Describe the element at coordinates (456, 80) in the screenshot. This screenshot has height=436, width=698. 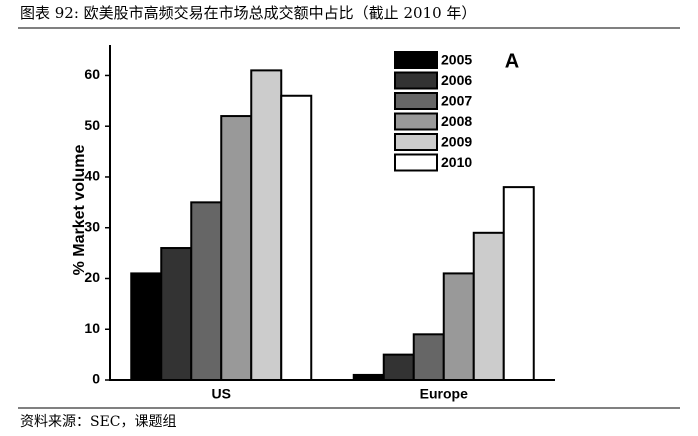
I see `legend-label: 2006` at that location.